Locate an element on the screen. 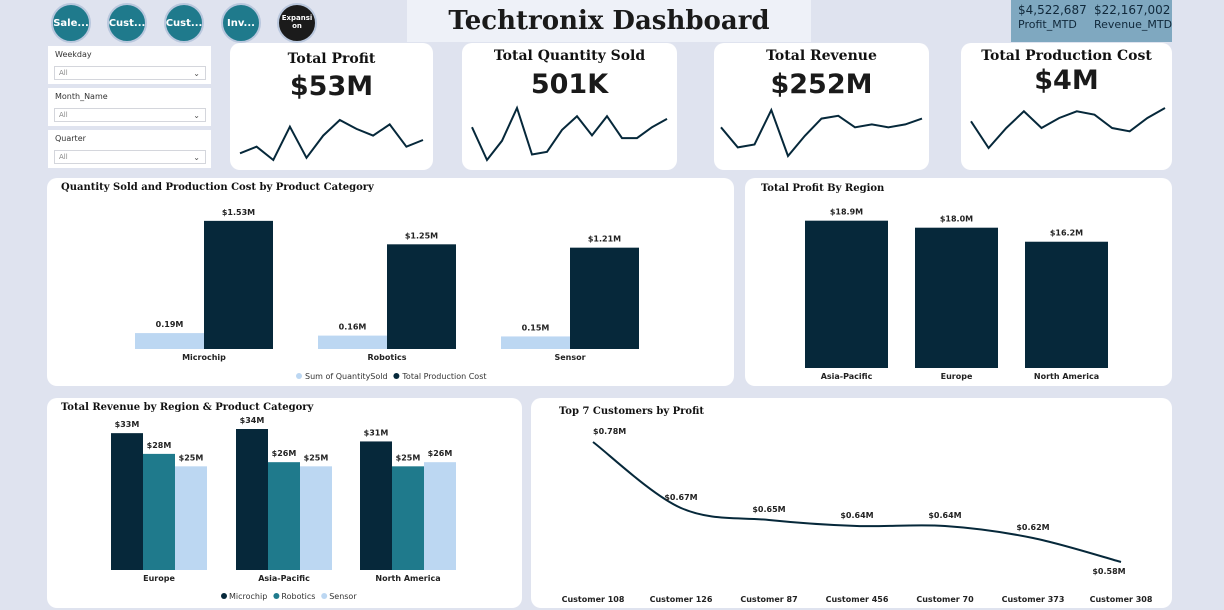 This screenshot has height=610, width=1224. page-title: Techtronix Dashboard is located at coordinates (609, 21).